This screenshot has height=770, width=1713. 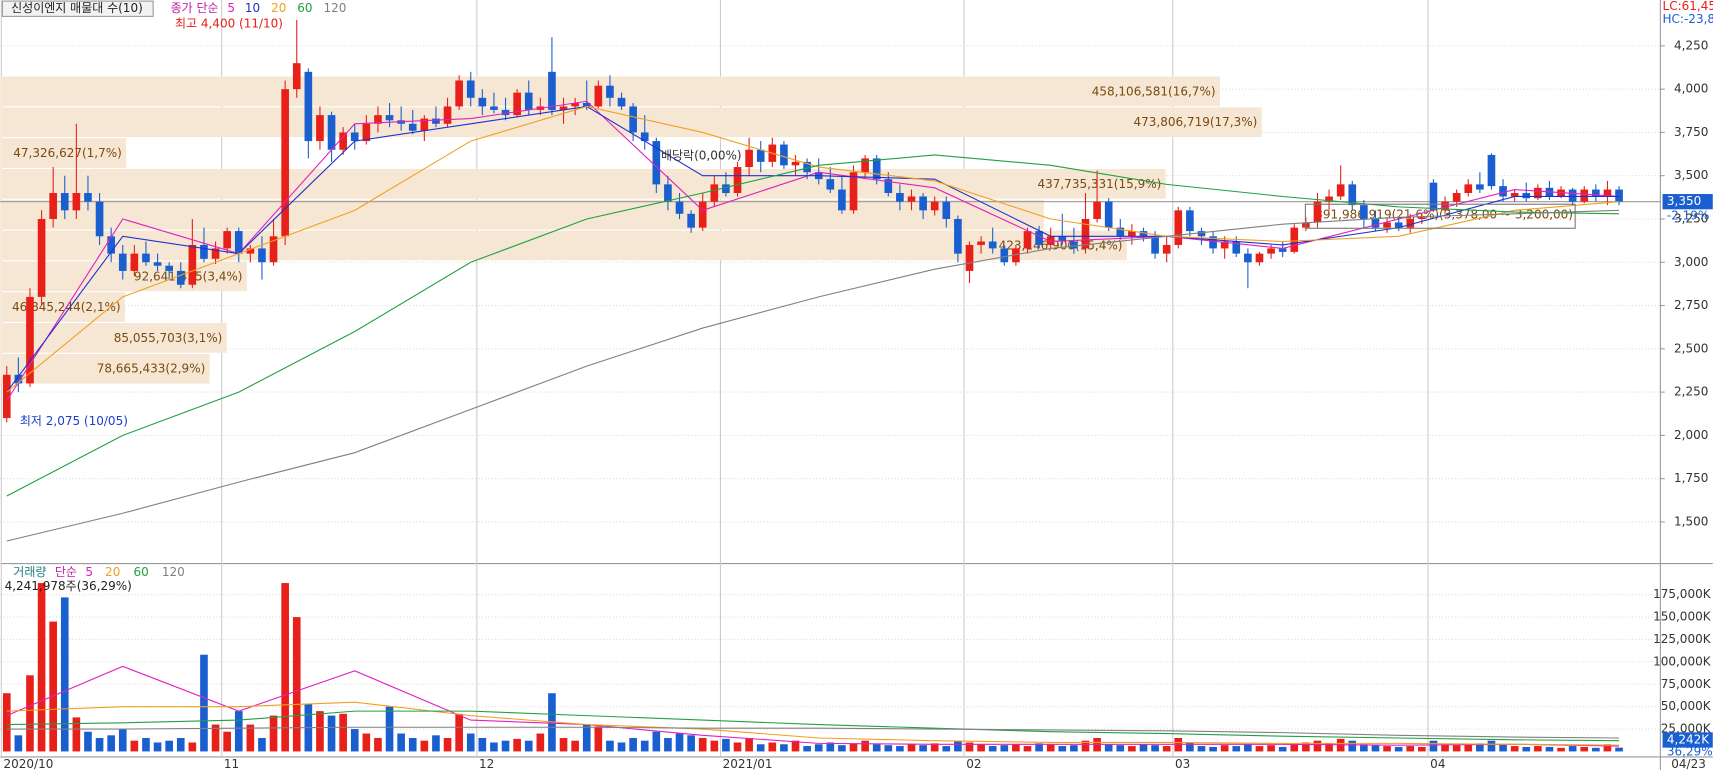 I want to click on high-note: 최고 4,400 (11/10), so click(x=229, y=24).